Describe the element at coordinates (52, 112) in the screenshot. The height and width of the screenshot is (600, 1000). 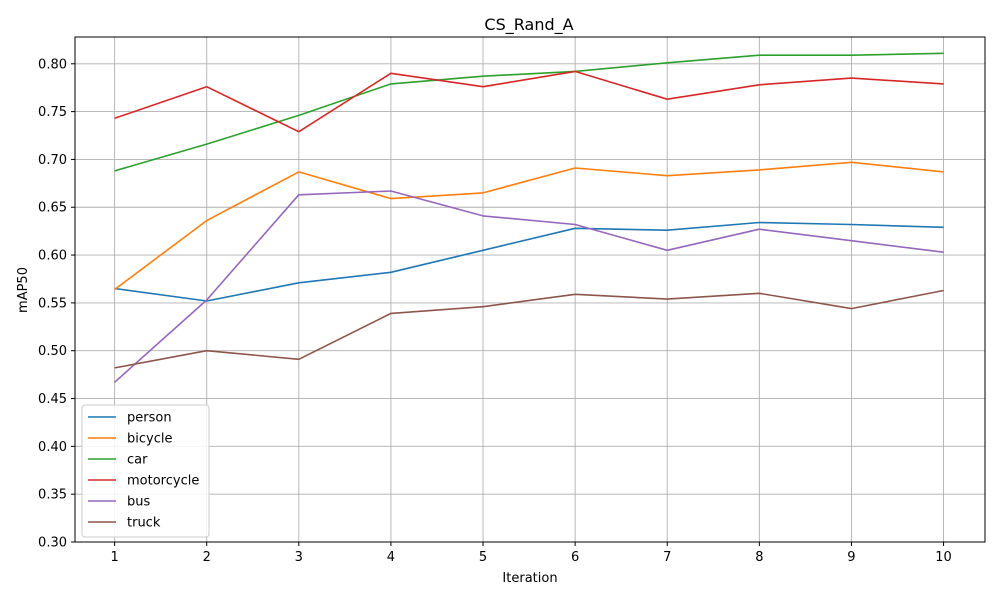
I see `y-tick-label: 0.75` at that location.